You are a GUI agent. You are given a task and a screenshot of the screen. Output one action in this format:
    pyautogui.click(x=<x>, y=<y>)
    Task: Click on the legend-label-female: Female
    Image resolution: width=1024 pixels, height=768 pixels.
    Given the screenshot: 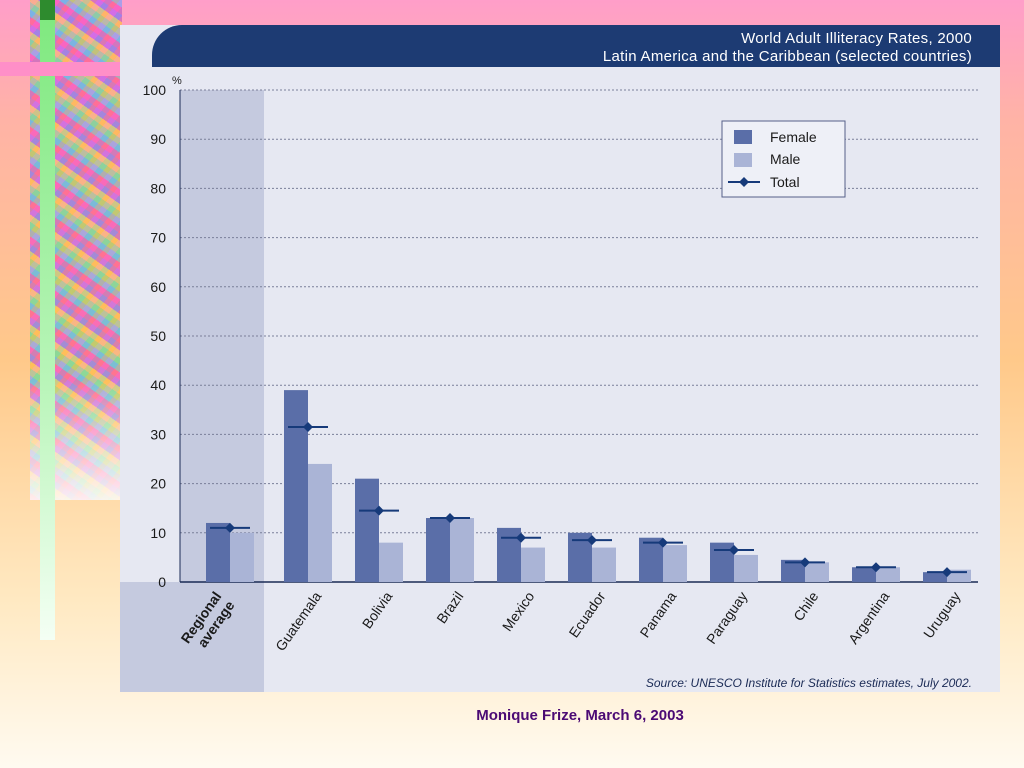 What is the action you would take?
    pyautogui.click(x=793, y=137)
    